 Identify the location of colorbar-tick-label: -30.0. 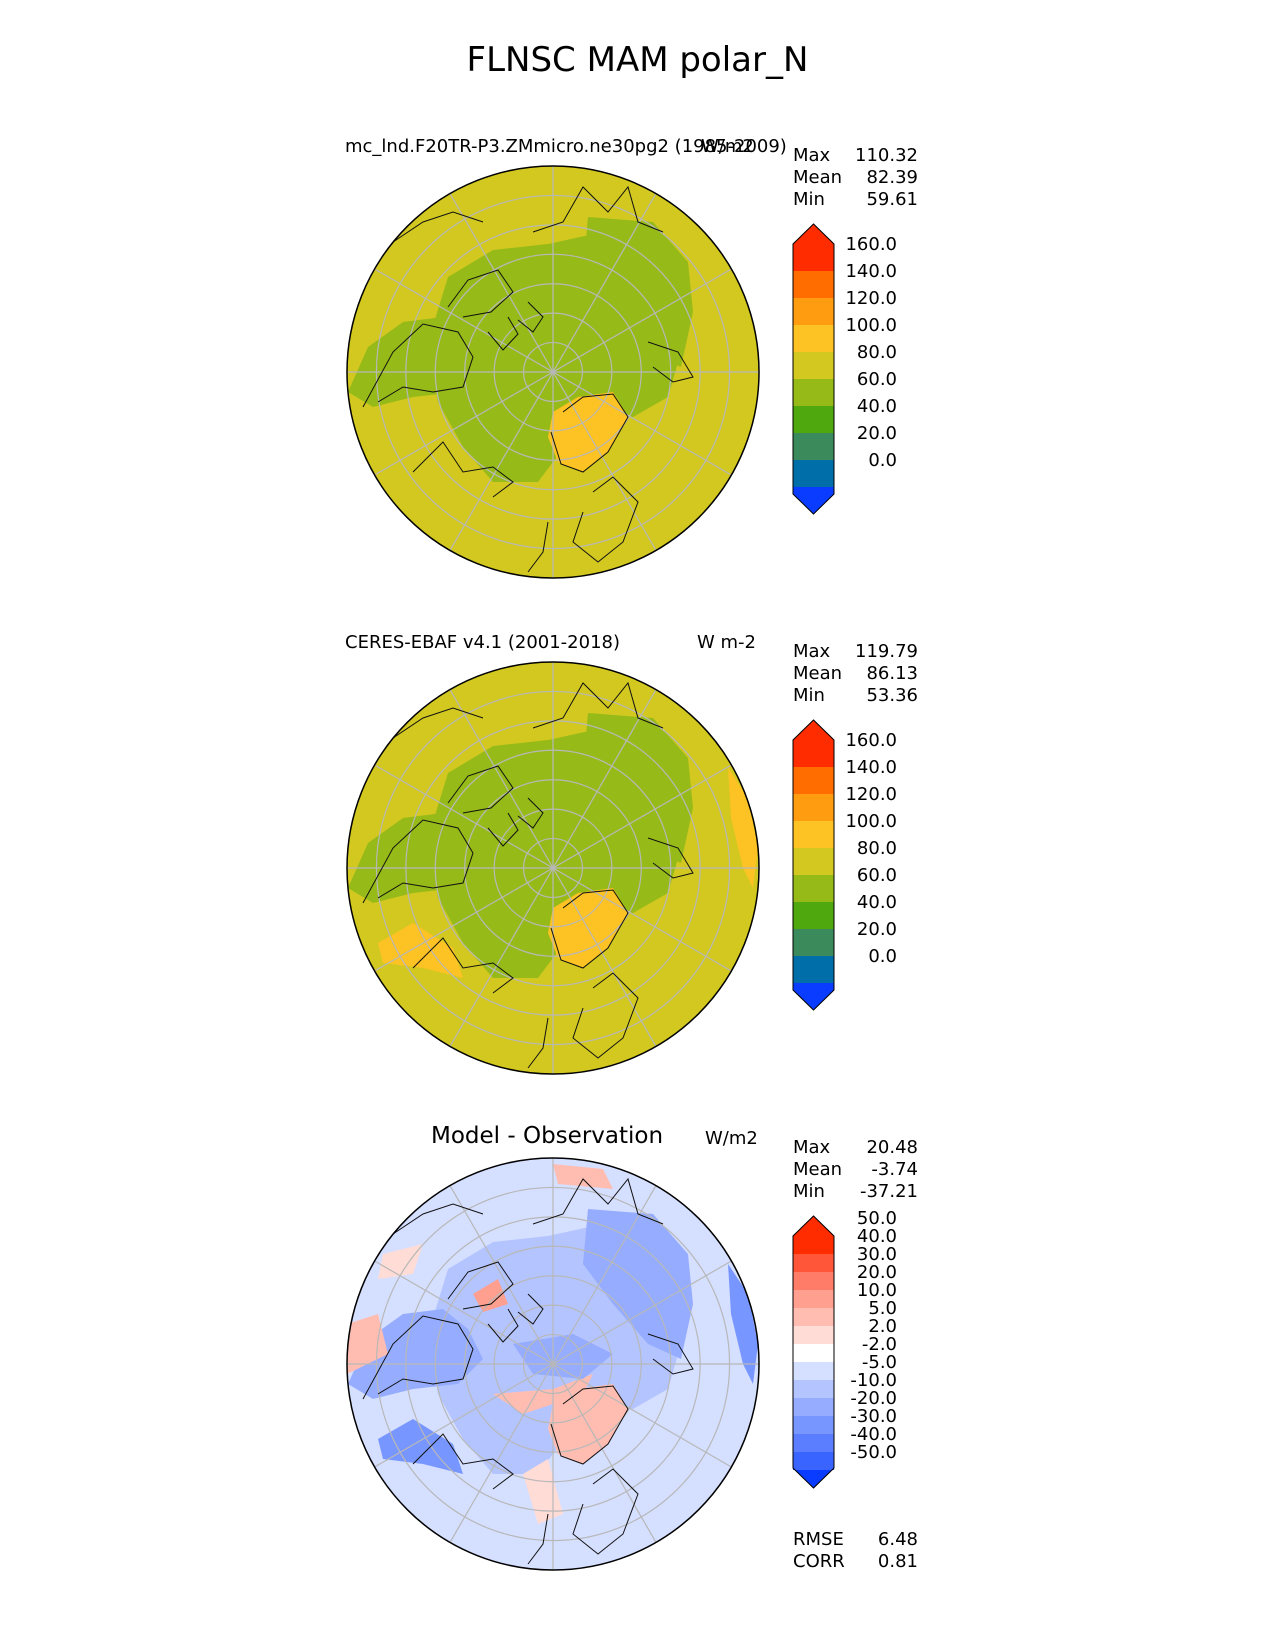
(873, 1416).